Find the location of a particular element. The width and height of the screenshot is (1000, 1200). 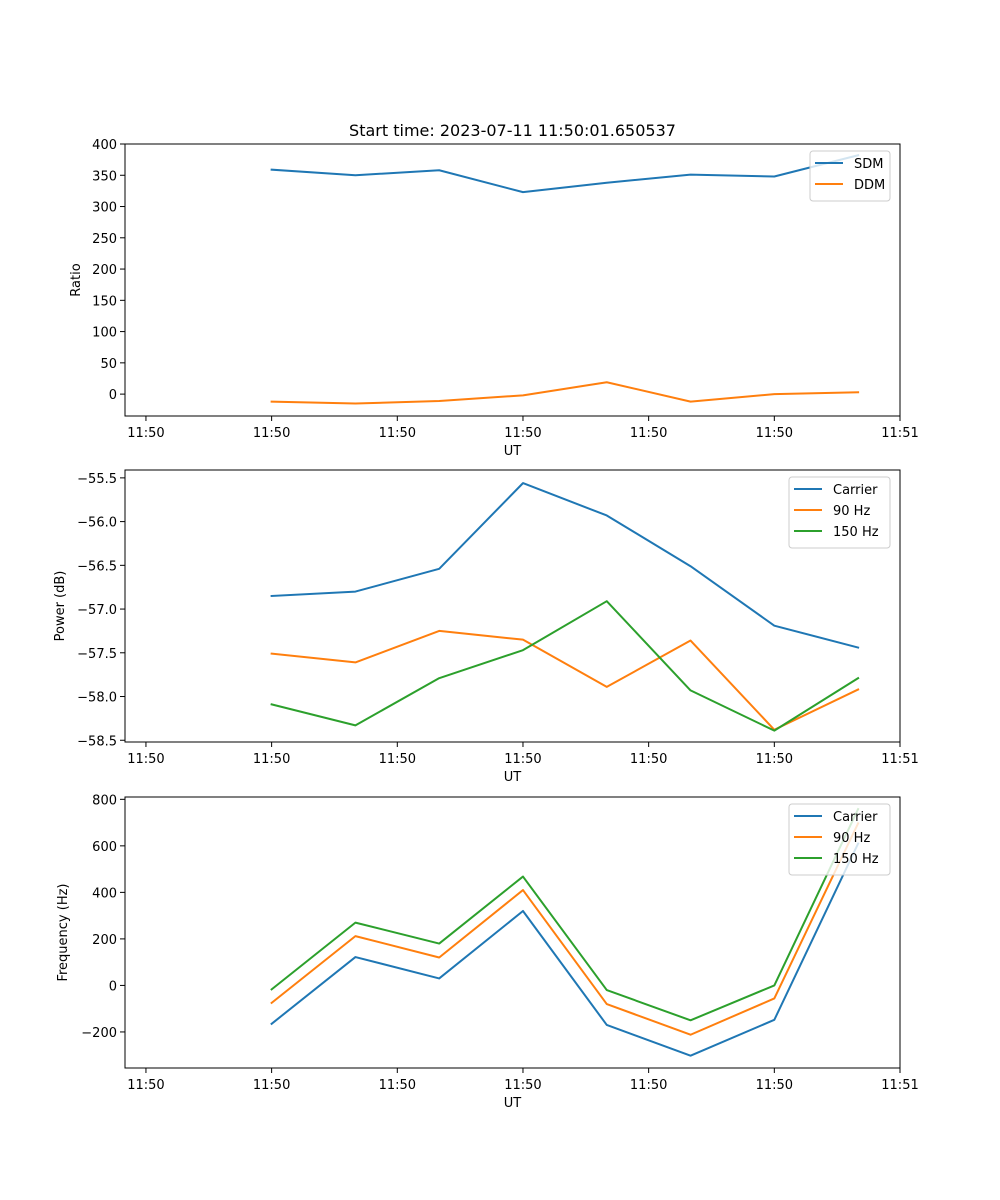

y-tick-label: 100 is located at coordinates (104, 333).